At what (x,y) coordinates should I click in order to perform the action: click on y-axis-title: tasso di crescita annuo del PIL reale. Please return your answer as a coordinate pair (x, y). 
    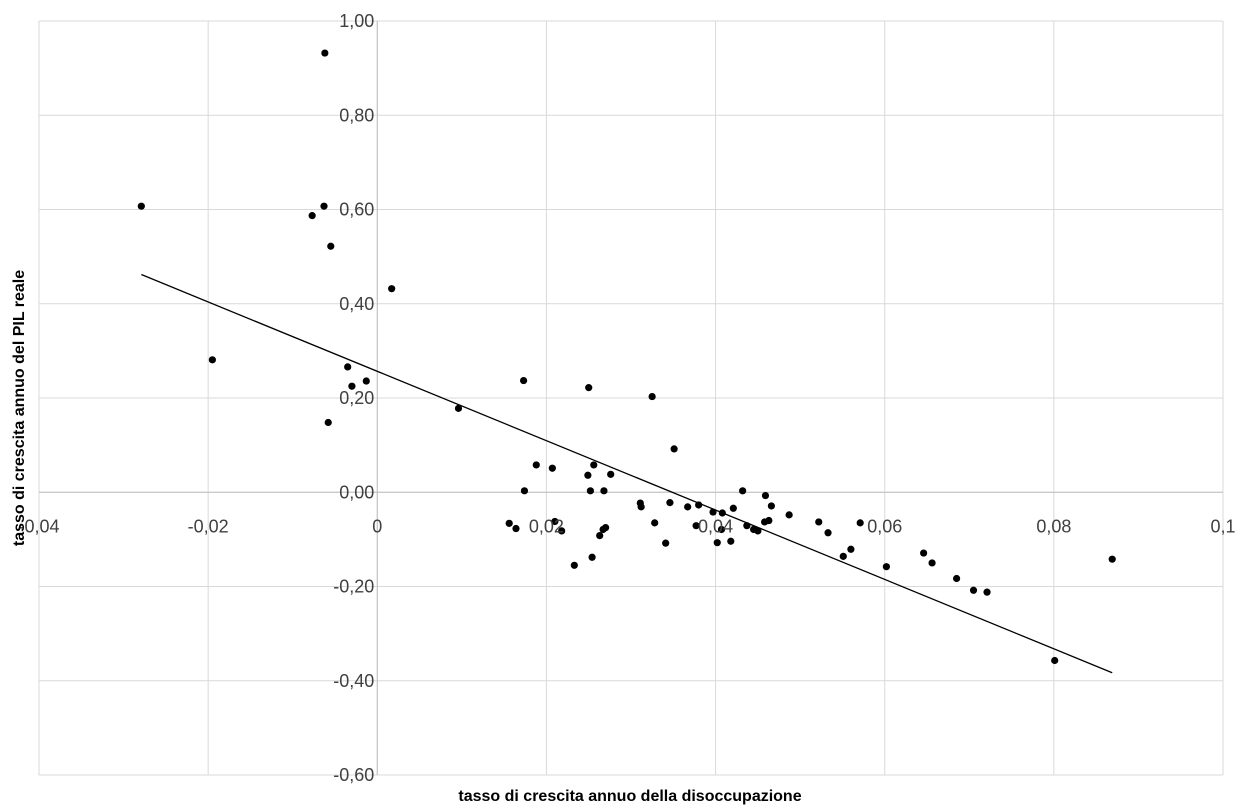
    Looking at the image, I should click on (19, 408).